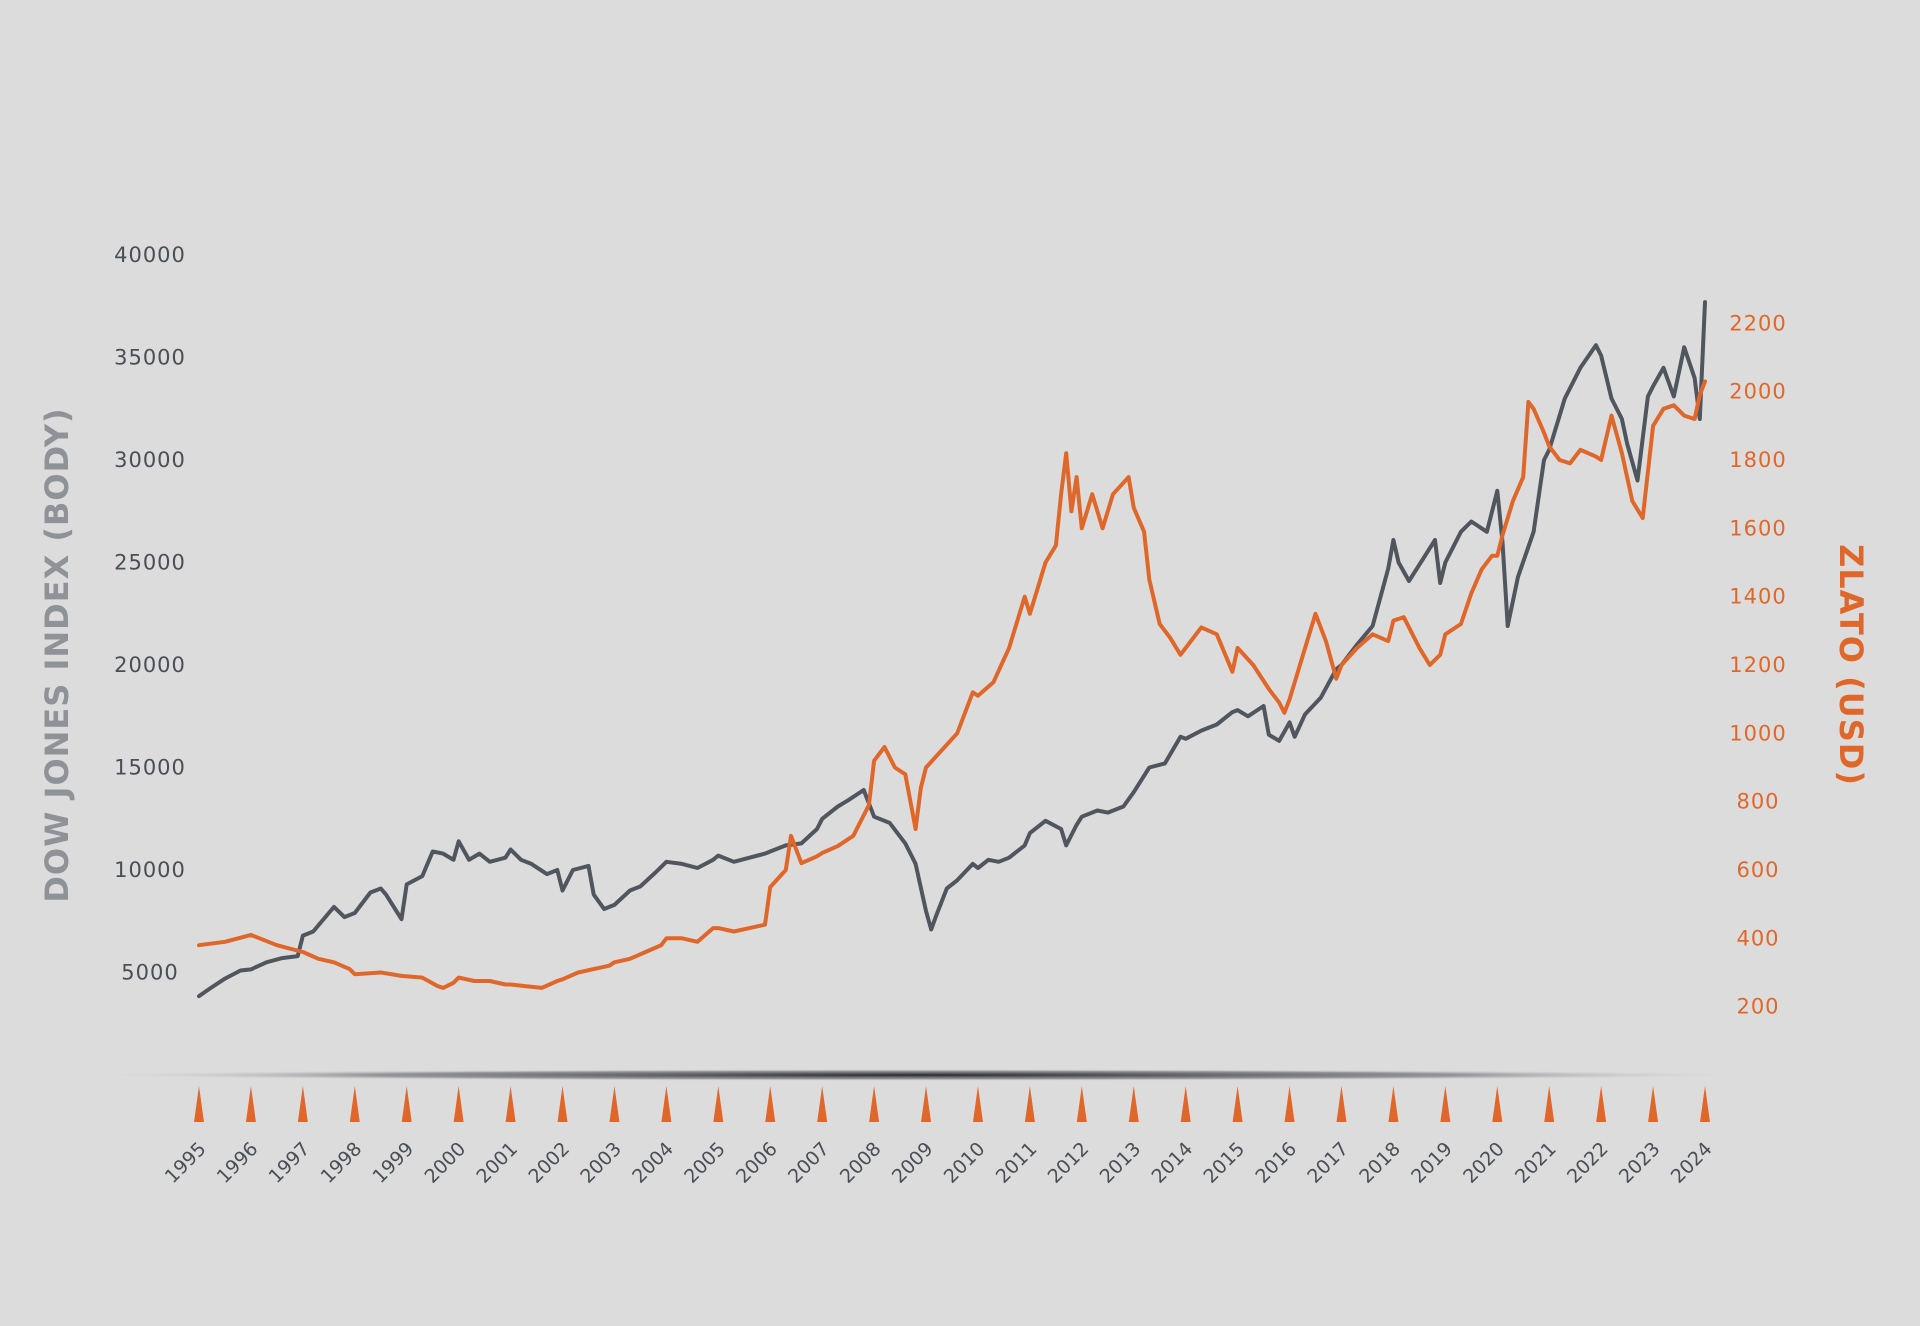 The height and width of the screenshot is (1326, 1920). What do you see at coordinates (952, 1104) in the screenshot?
I see `year-markers` at bounding box center [952, 1104].